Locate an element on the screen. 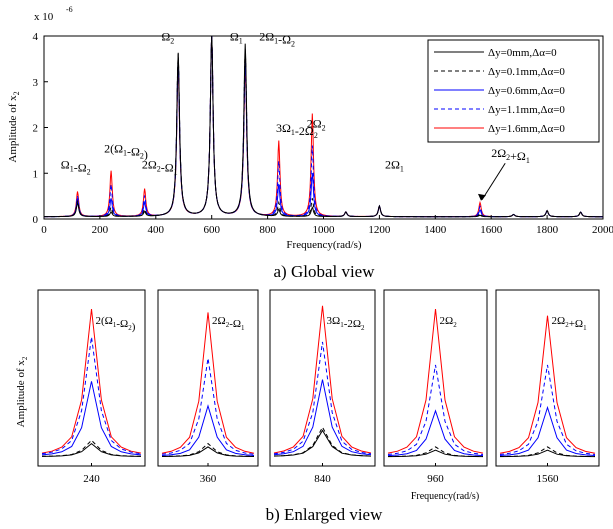 This screenshot has height=529, width=613. x-tick-label: 800 is located at coordinates (267, 230).